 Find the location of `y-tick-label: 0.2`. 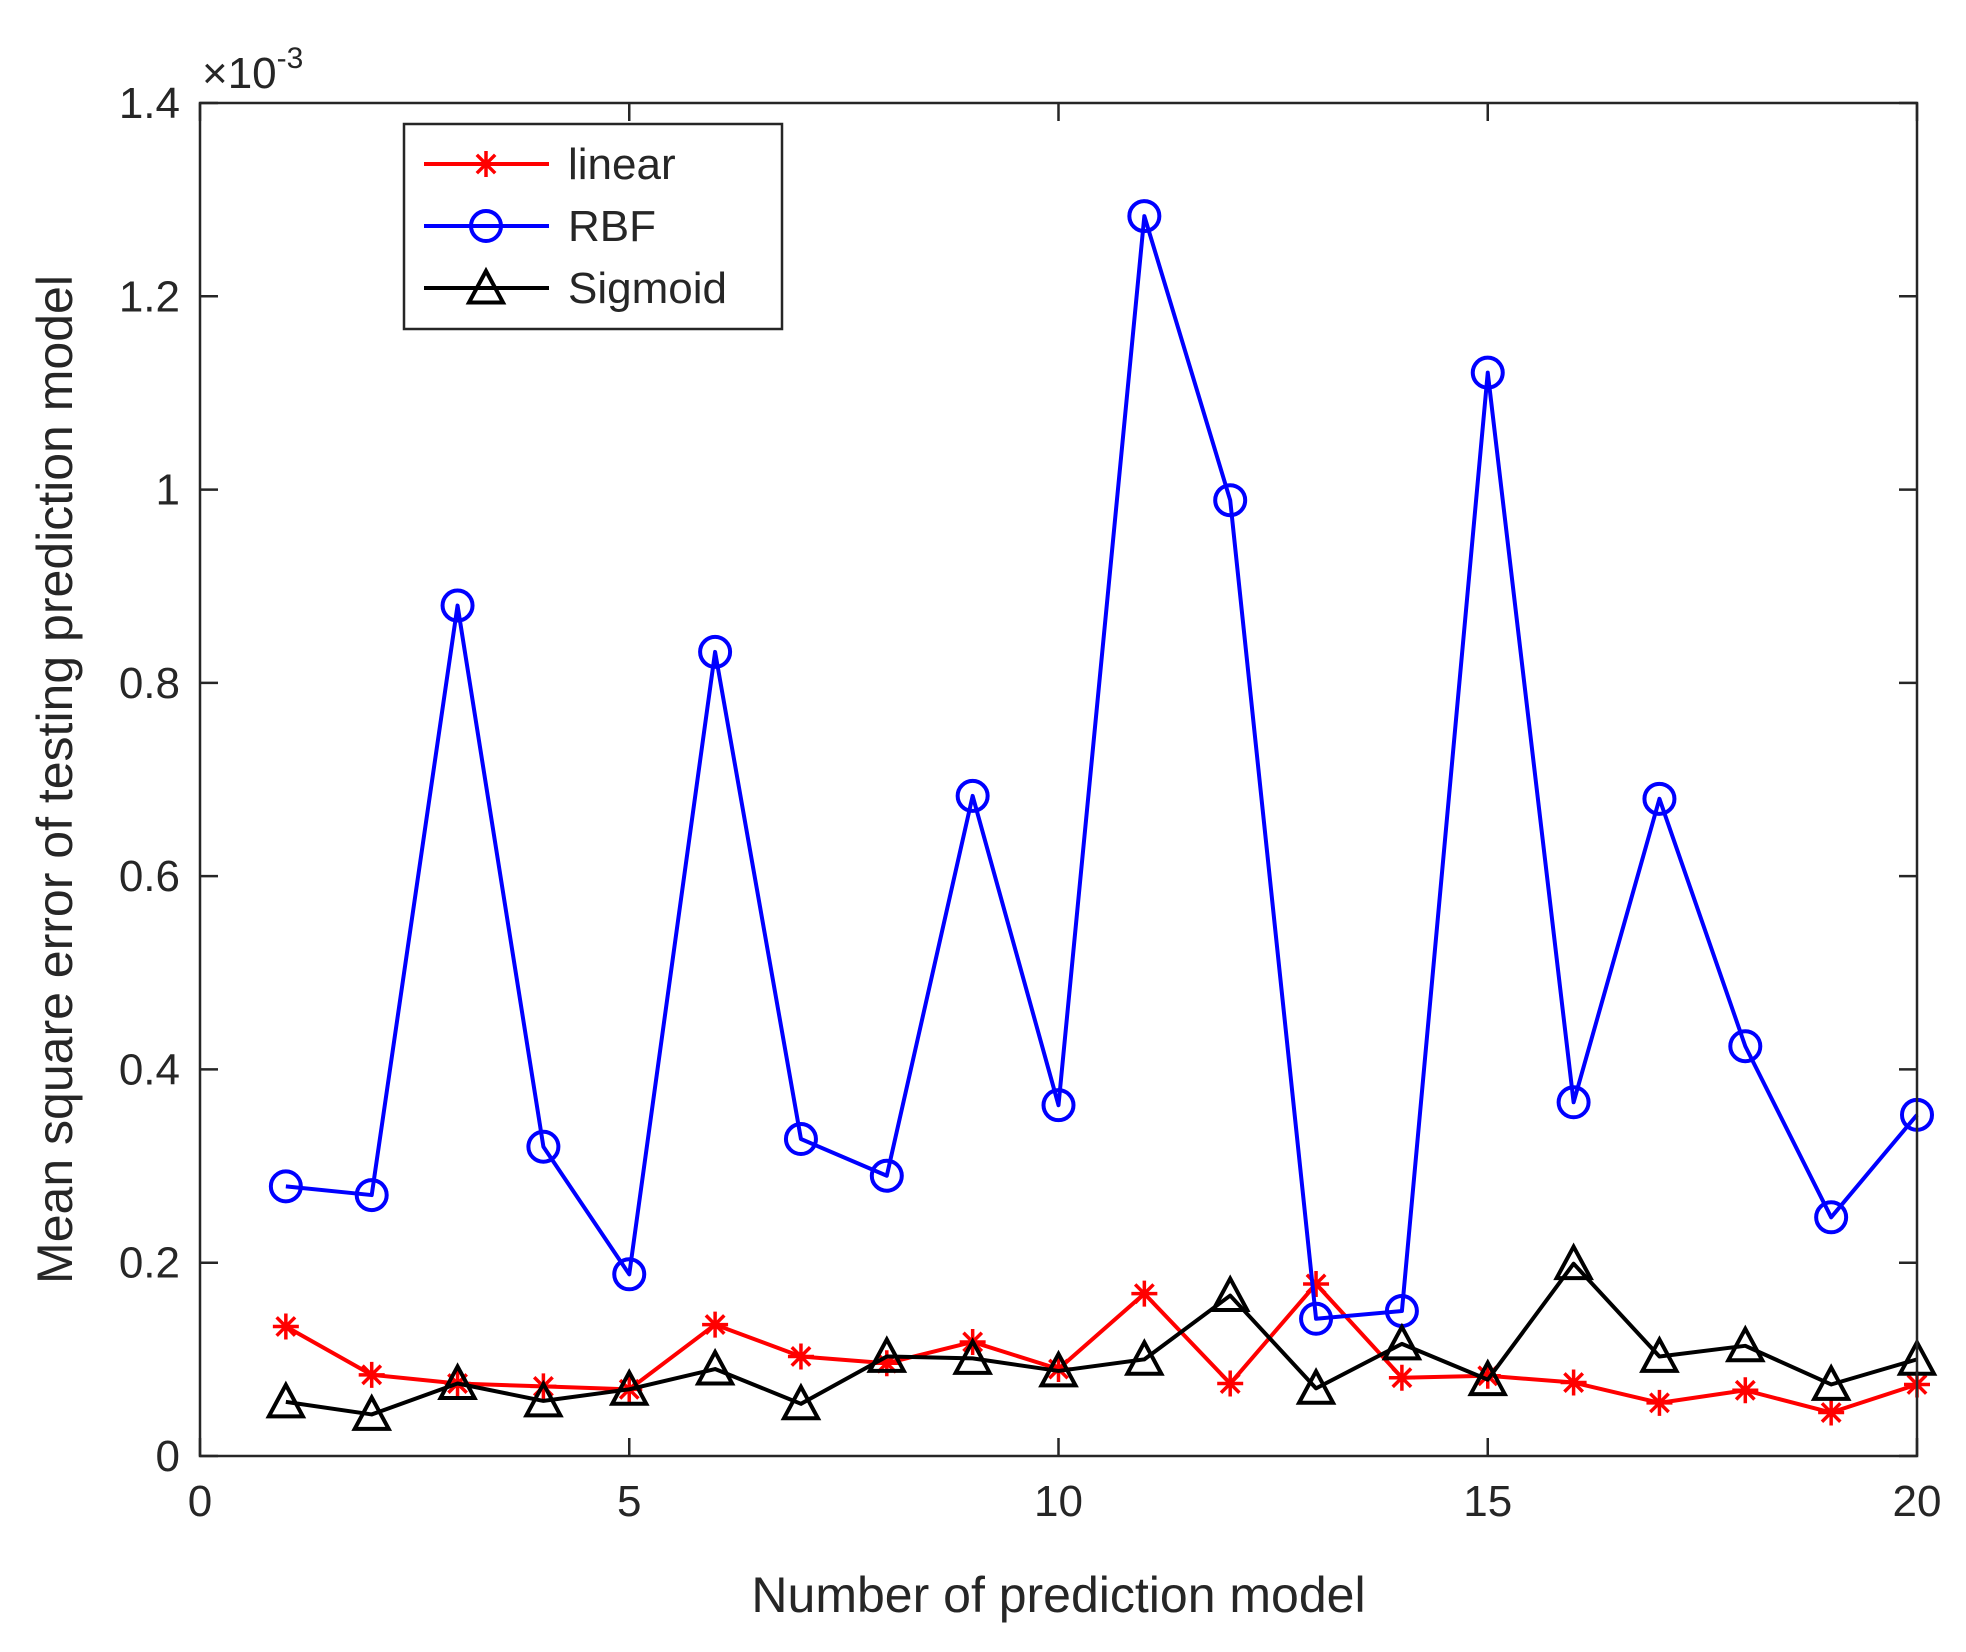

y-tick-label: 0.2 is located at coordinates (149, 1263).